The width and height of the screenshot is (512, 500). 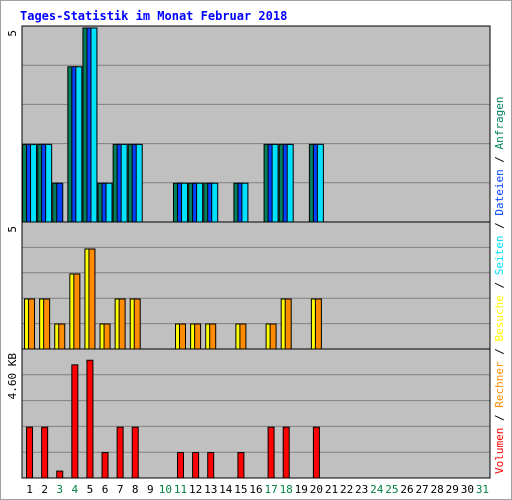 What do you see at coordinates (150, 489) in the screenshot?
I see `x-tick-label-day-9: 9` at bounding box center [150, 489].